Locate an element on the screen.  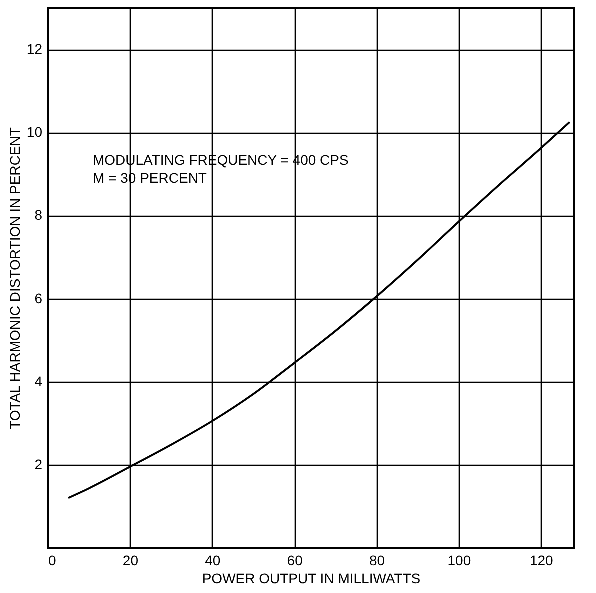
y-tick-label: 12 is located at coordinates (34, 49).